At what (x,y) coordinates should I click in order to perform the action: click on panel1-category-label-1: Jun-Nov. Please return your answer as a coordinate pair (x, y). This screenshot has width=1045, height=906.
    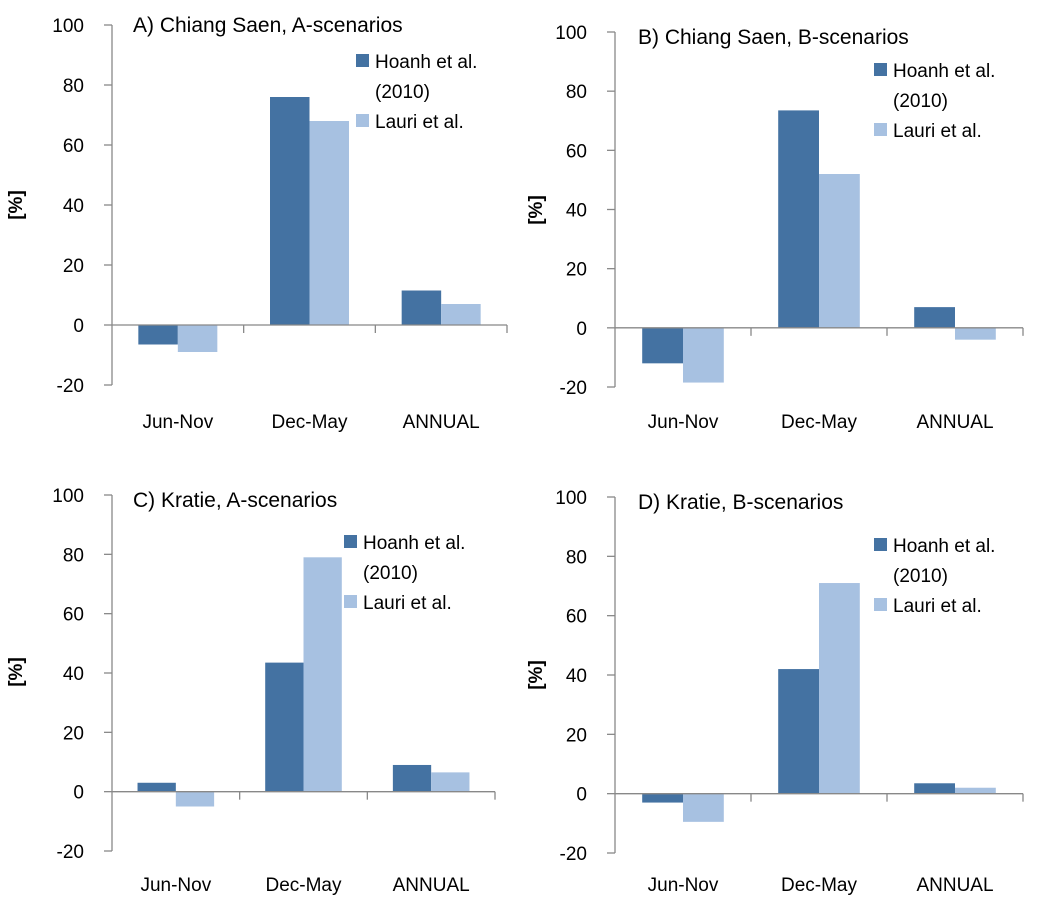
    Looking at the image, I should click on (177, 422).